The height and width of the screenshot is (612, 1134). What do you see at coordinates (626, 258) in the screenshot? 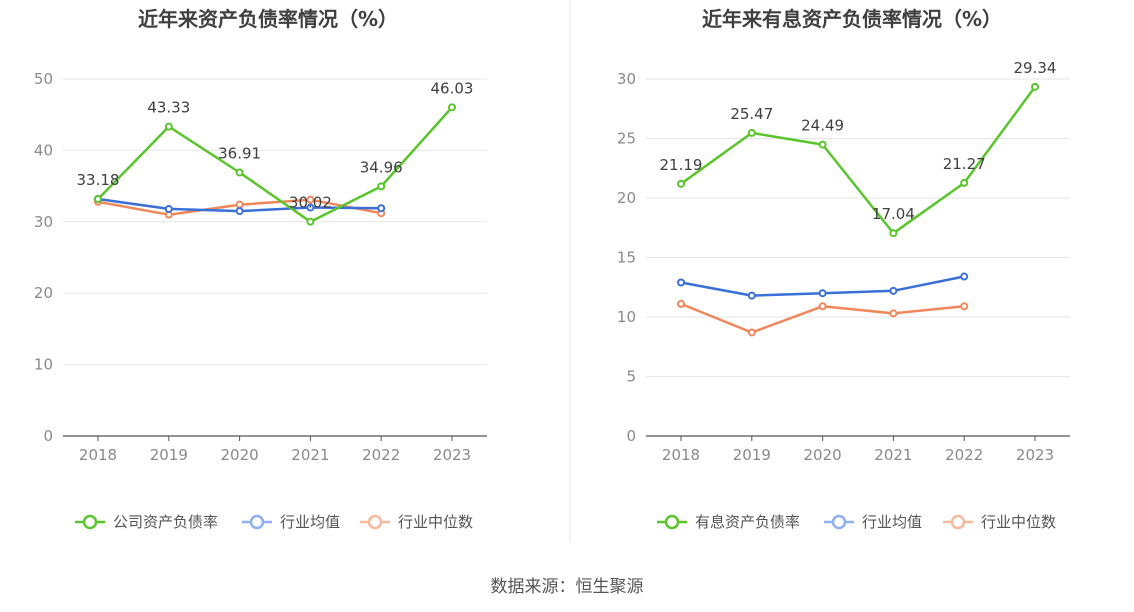
I see `y-tick-label: 15` at bounding box center [626, 258].